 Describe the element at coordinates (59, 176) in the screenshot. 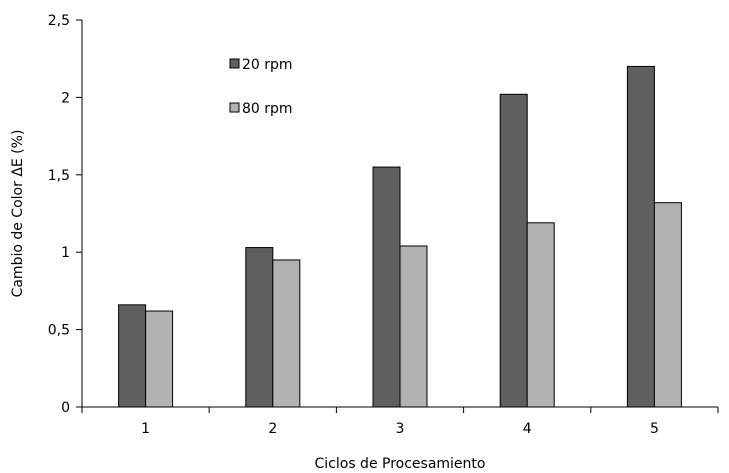

I see `y-tick-label: 1,5` at that location.